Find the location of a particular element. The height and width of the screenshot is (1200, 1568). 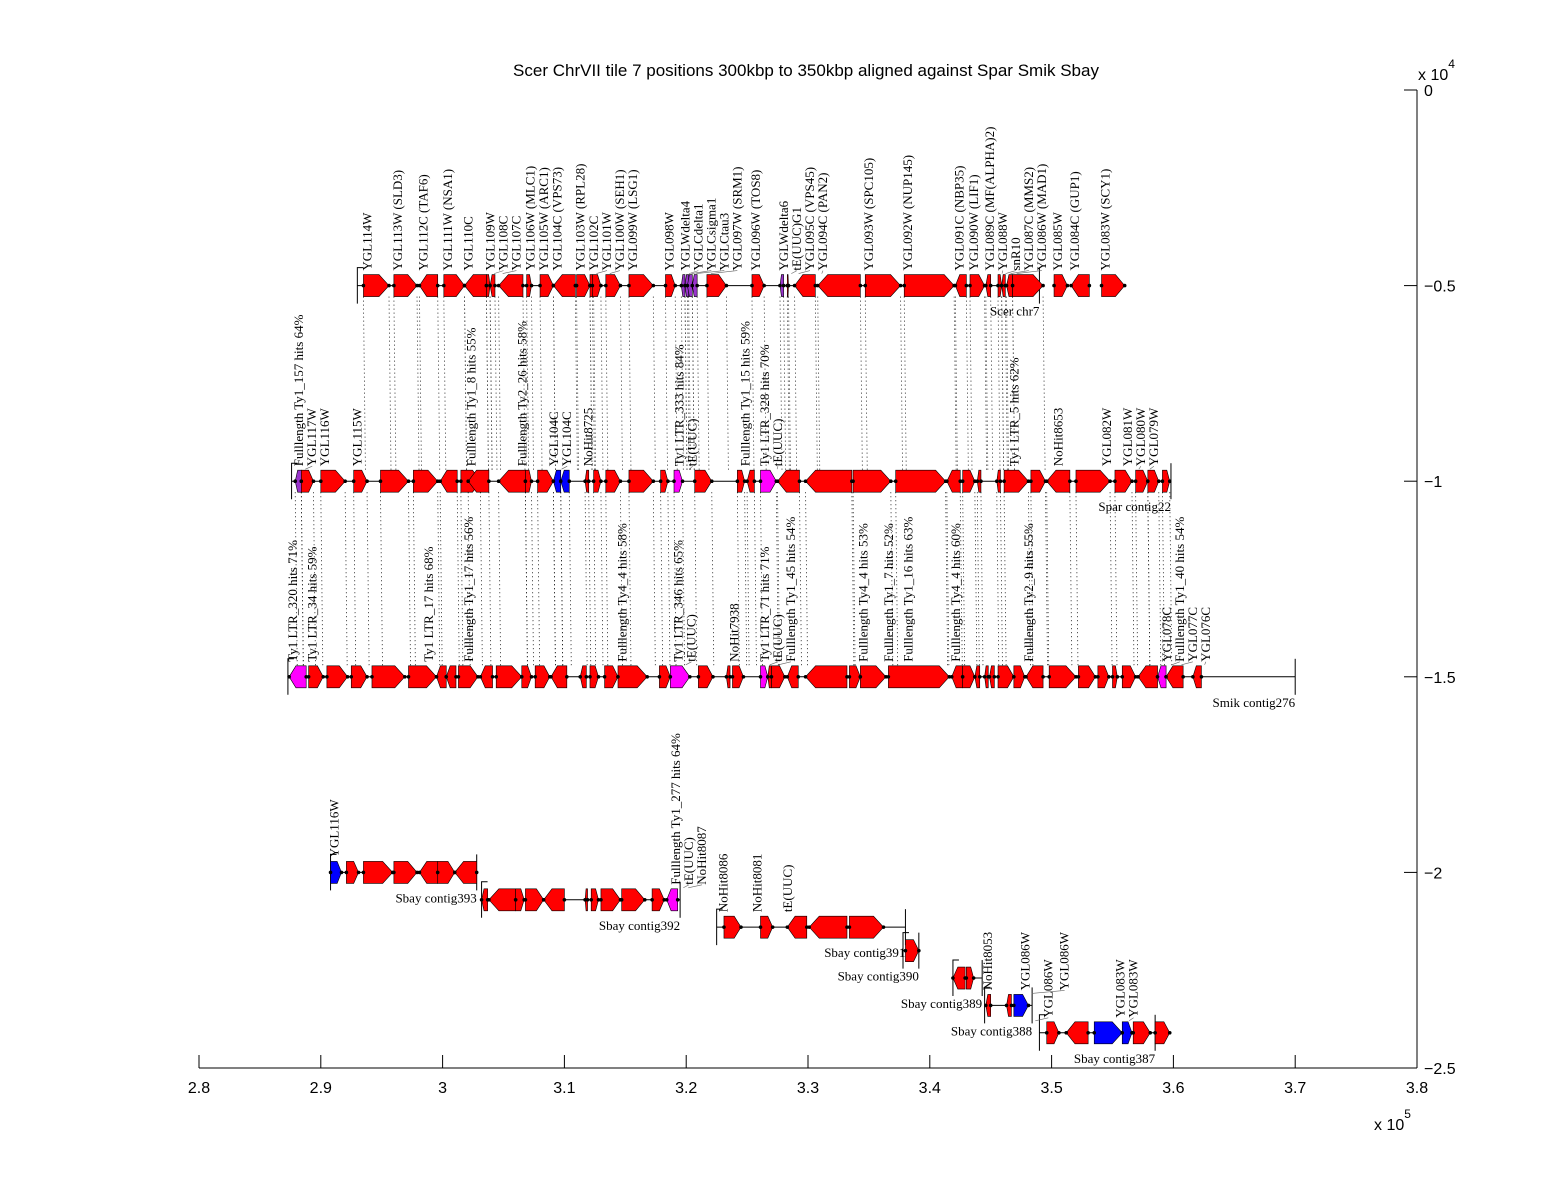

feature-label: YGL080W is located at coordinates (1140, 436).